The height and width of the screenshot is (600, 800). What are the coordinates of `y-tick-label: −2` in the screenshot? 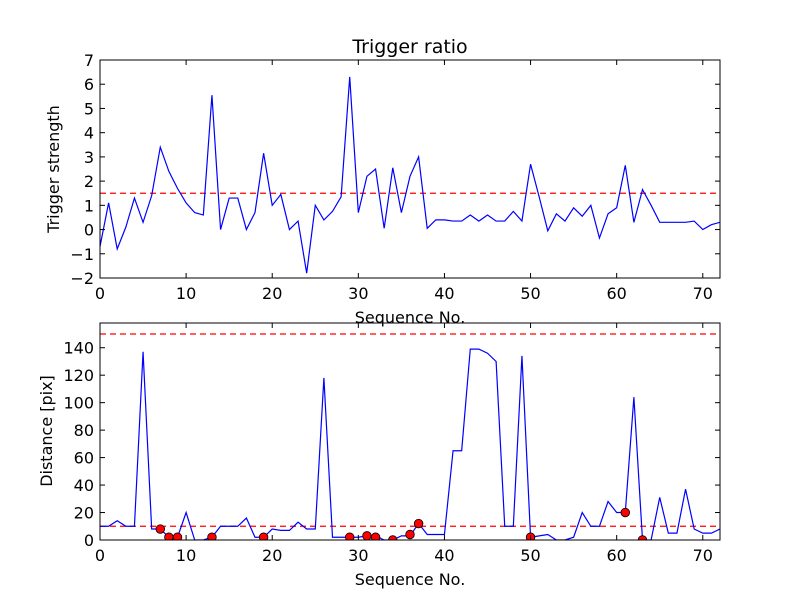 It's located at (82, 278).